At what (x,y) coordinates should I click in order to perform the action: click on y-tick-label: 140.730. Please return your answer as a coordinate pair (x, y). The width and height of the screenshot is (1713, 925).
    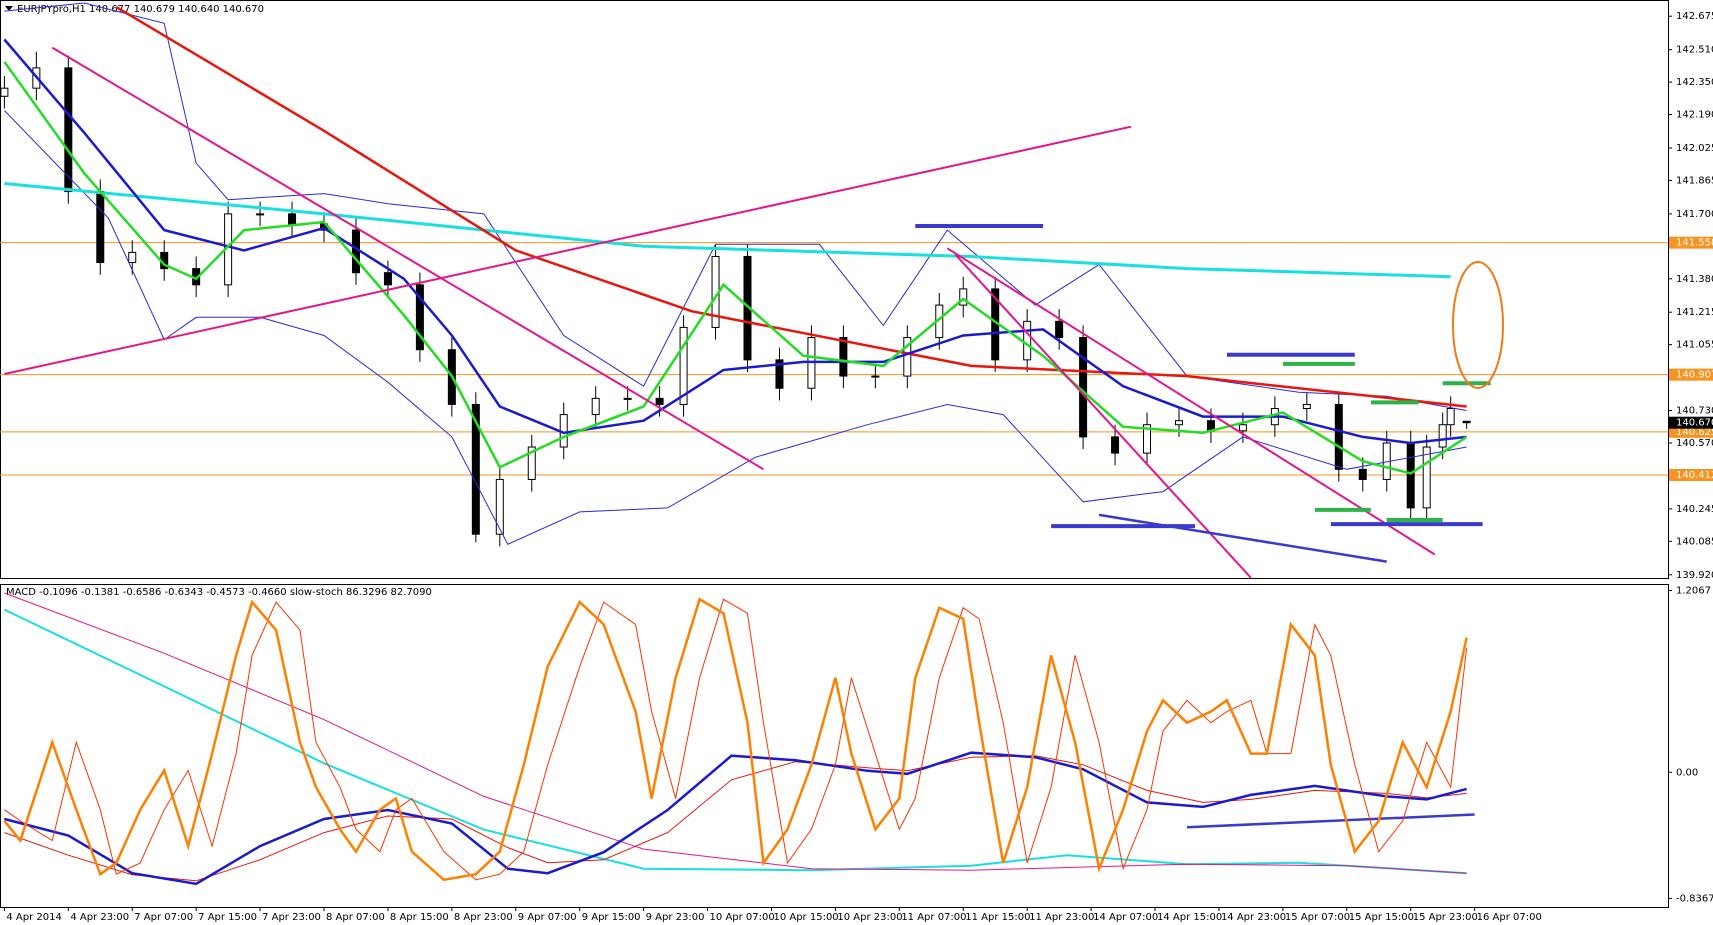
    Looking at the image, I should click on (1694, 411).